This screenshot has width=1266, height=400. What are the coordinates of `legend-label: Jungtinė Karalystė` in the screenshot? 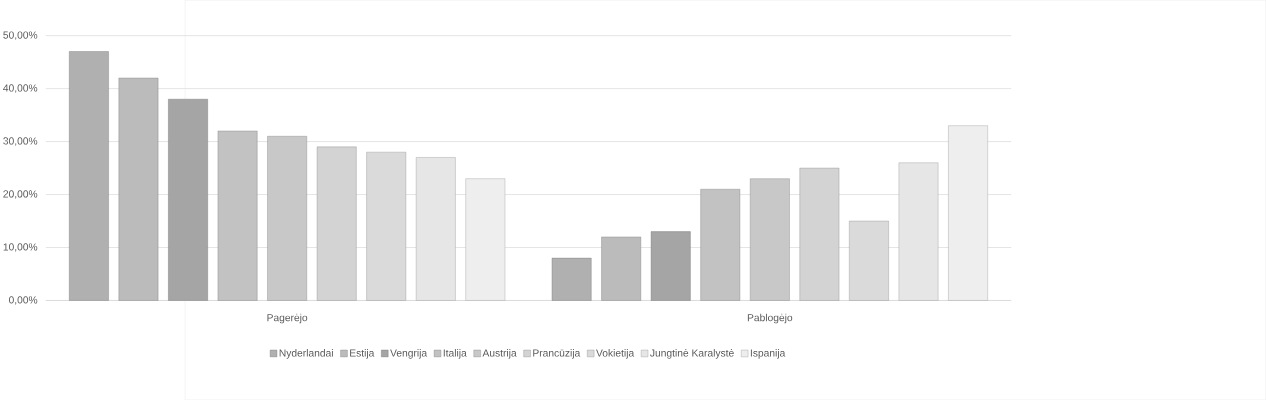 It's located at (692, 354).